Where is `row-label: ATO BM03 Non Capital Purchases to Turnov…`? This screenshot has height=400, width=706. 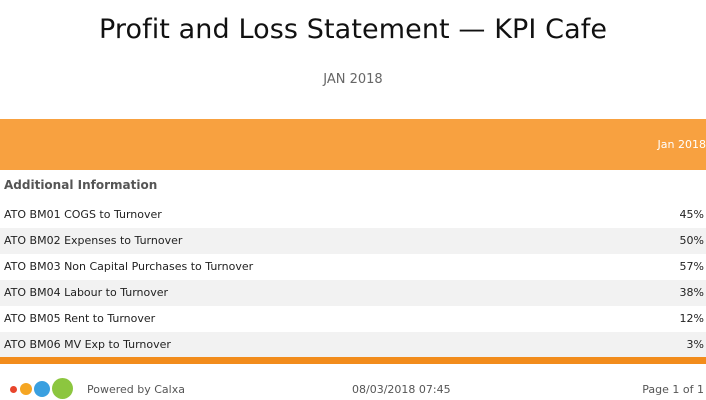 row-label: ATO BM03 Non Capital Purchases to Turnov… is located at coordinates (129, 266).